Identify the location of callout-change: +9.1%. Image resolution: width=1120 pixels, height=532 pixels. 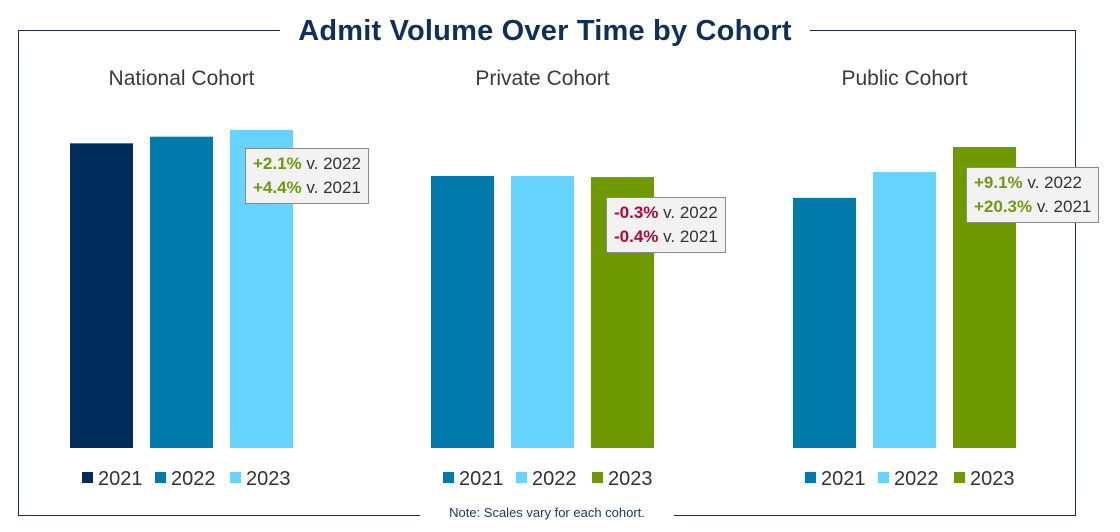
(998, 182).